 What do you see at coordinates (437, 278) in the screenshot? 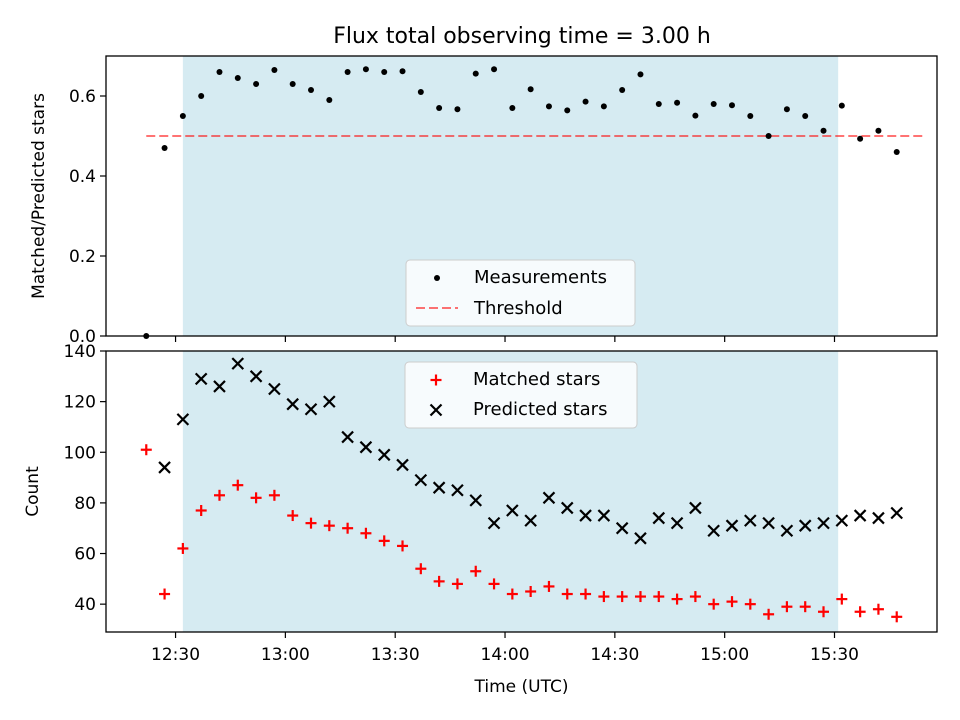
I see `measurements-legend-marker` at bounding box center [437, 278].